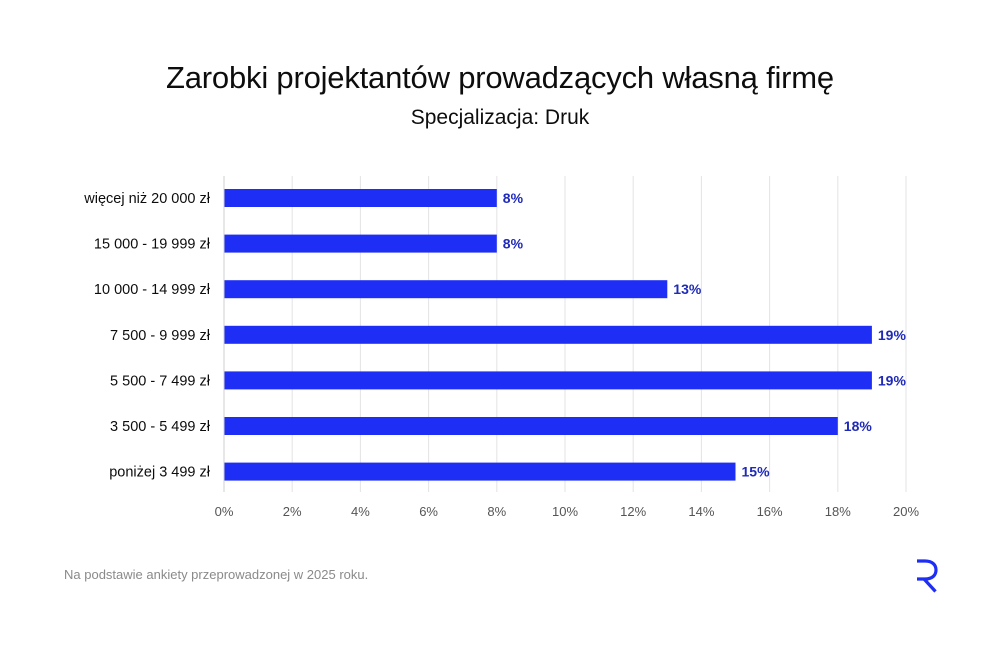 The height and width of the screenshot is (656, 1000). Describe the element at coordinates (565, 511) in the screenshot. I see `x-tick-label: 10%` at that location.